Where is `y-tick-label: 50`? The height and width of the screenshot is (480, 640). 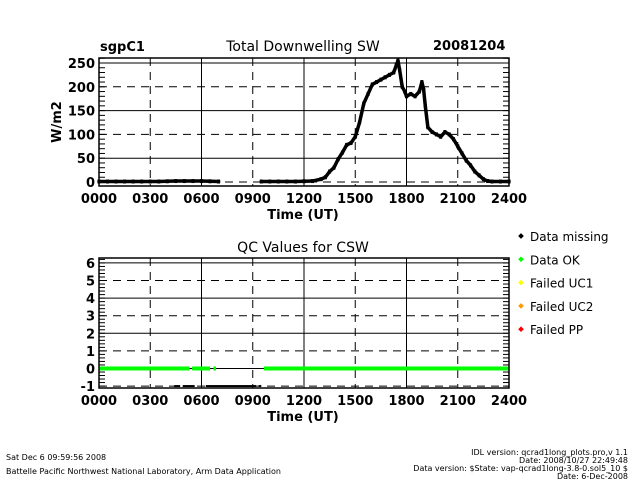
y-tick-label: 50 is located at coordinates (86, 159).